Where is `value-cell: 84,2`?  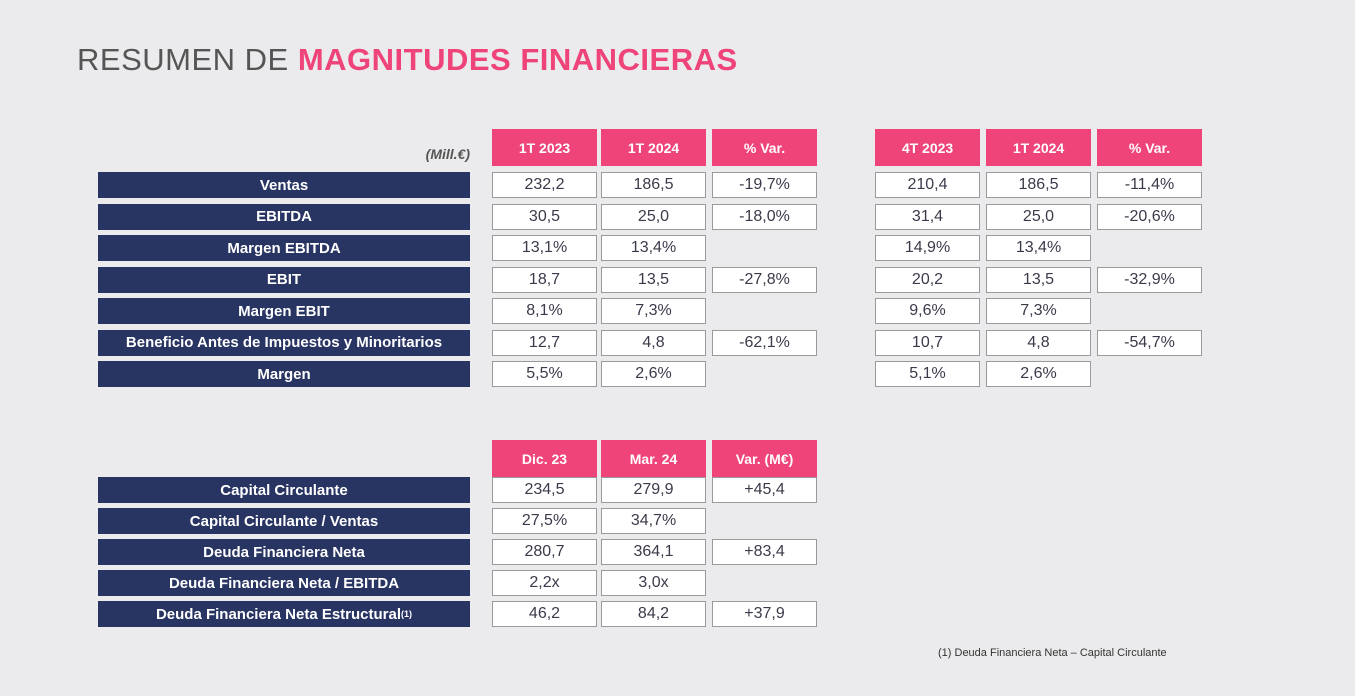 value-cell: 84,2 is located at coordinates (653, 614).